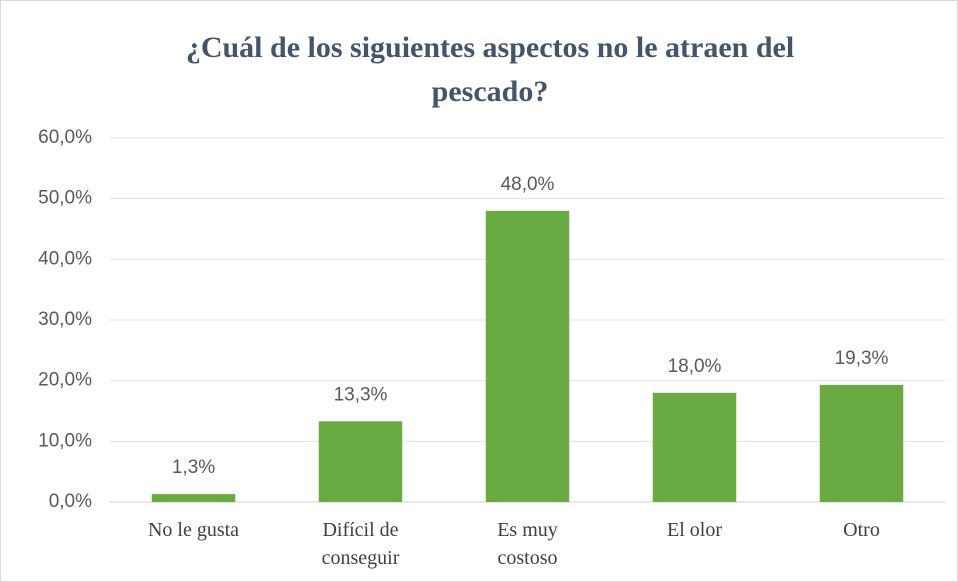 Image resolution: width=958 pixels, height=582 pixels. What do you see at coordinates (65, 440) in the screenshot?
I see `y-tick-label: 10,0%` at bounding box center [65, 440].